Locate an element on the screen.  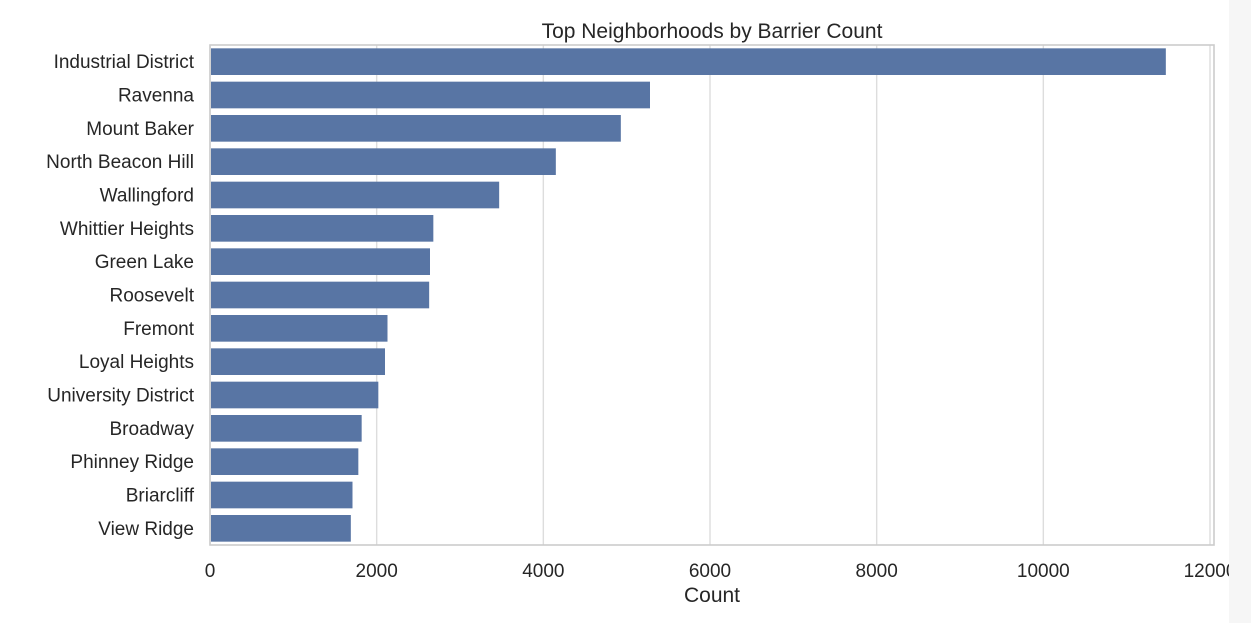
x-tick-labels: 0 2000 4000 6000 8000 10000 12000 is located at coordinates (721, 571).